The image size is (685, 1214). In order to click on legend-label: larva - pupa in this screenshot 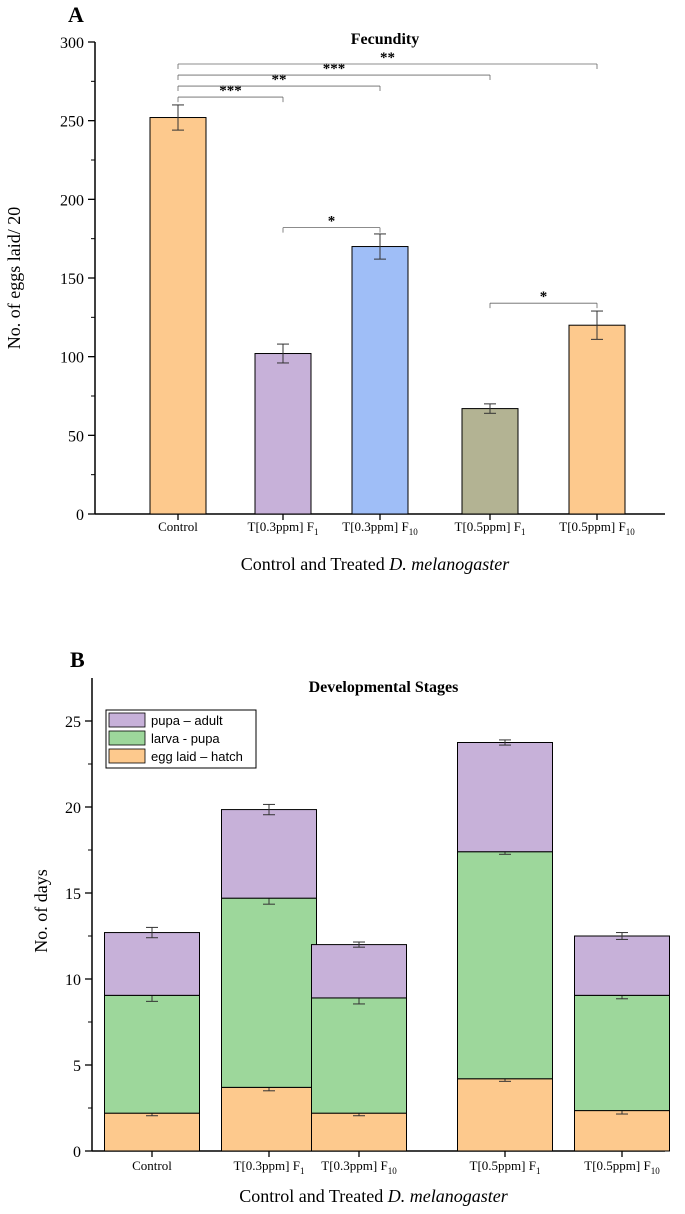, I will do `click(185, 738)`.